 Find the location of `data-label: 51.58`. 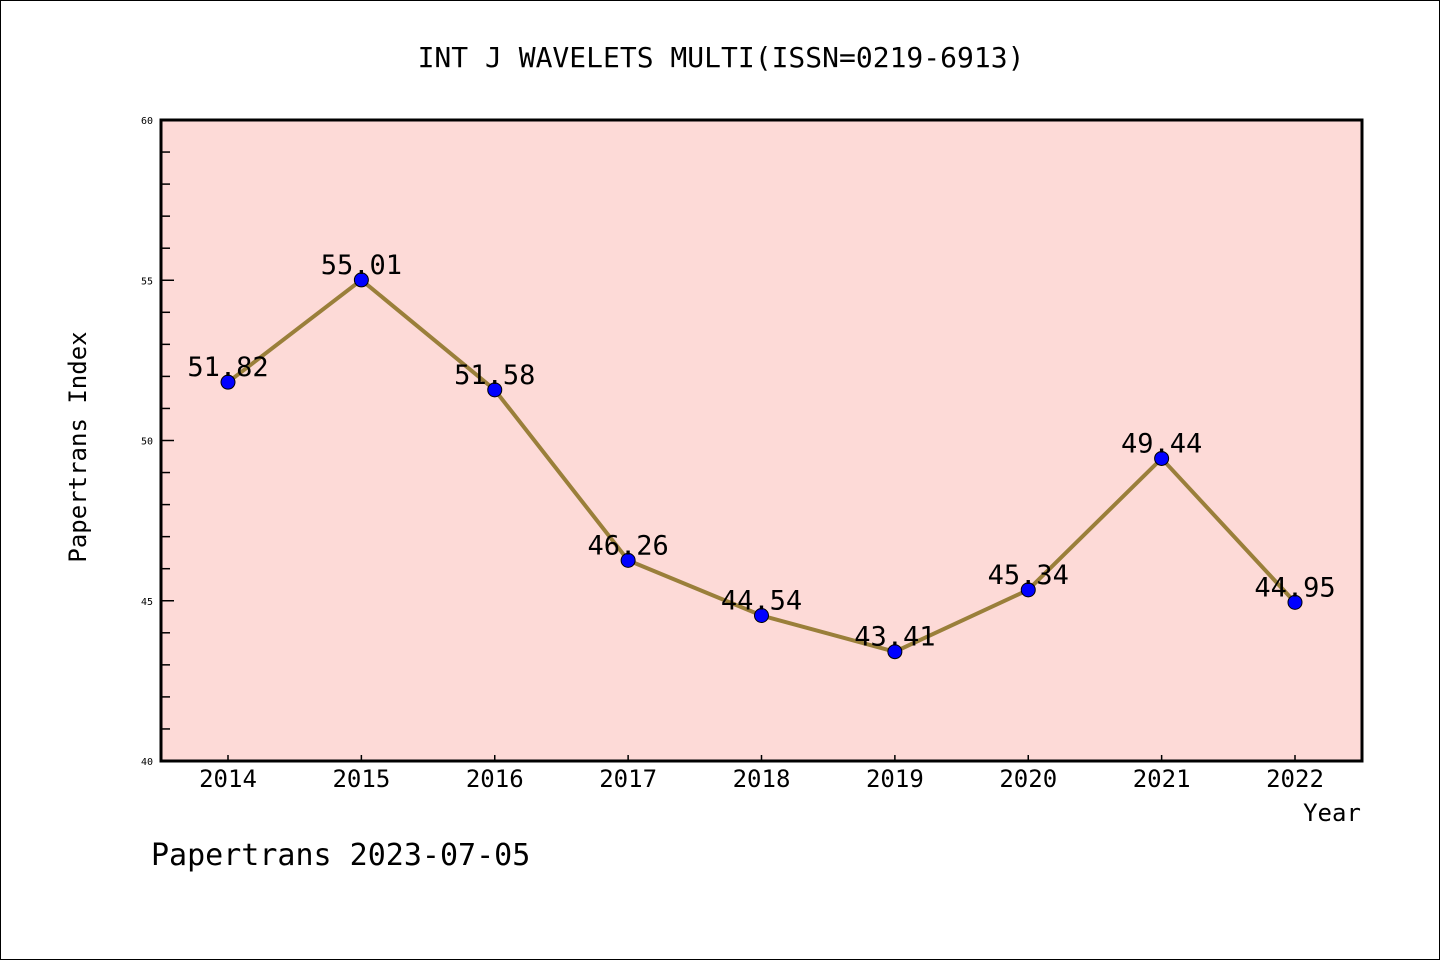

data-label: 51.58 is located at coordinates (494, 375).